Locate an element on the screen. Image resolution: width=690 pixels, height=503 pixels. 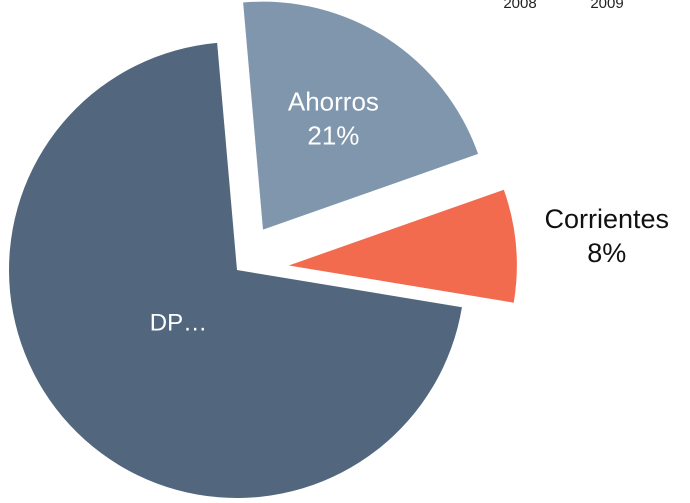
pie-slice is located at coordinates (402, 246).